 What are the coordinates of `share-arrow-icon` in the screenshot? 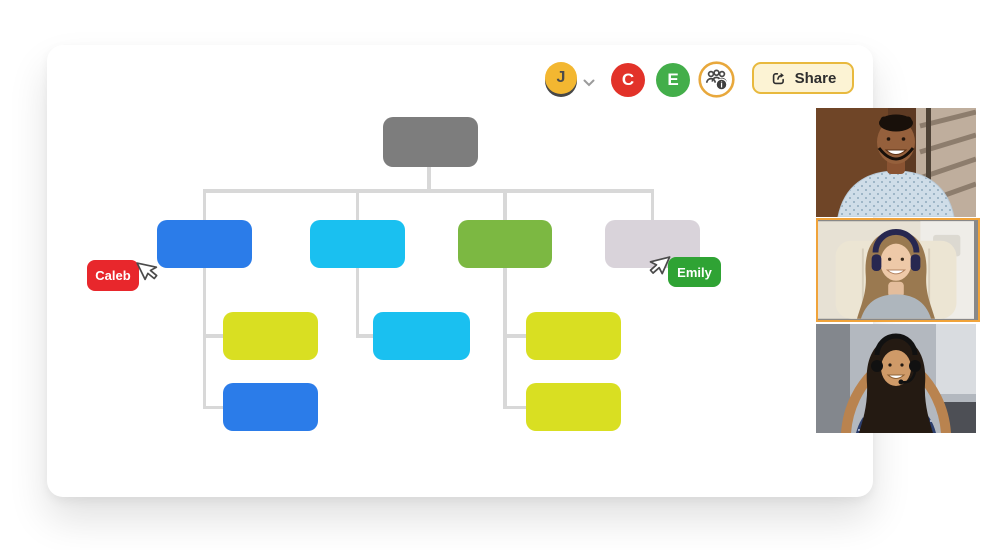 It's located at (779, 78).